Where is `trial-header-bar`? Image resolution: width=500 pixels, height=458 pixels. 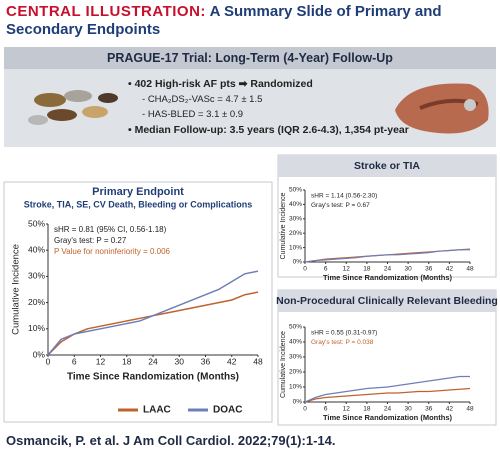
trial-header-bar is located at coordinates (250, 58).